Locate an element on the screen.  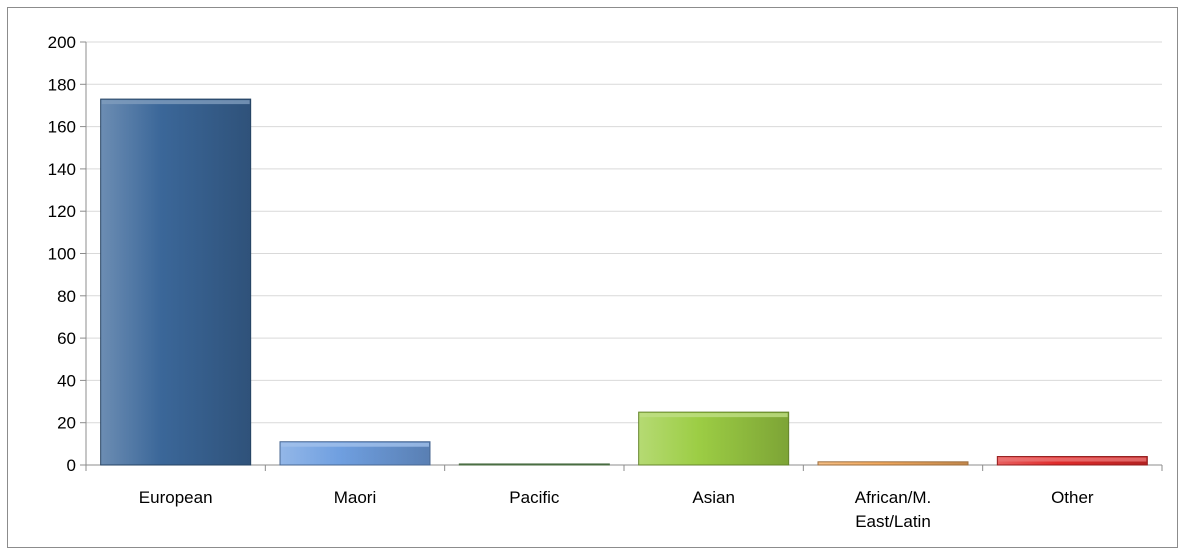
x-tick-label: Maori is located at coordinates (355, 497).